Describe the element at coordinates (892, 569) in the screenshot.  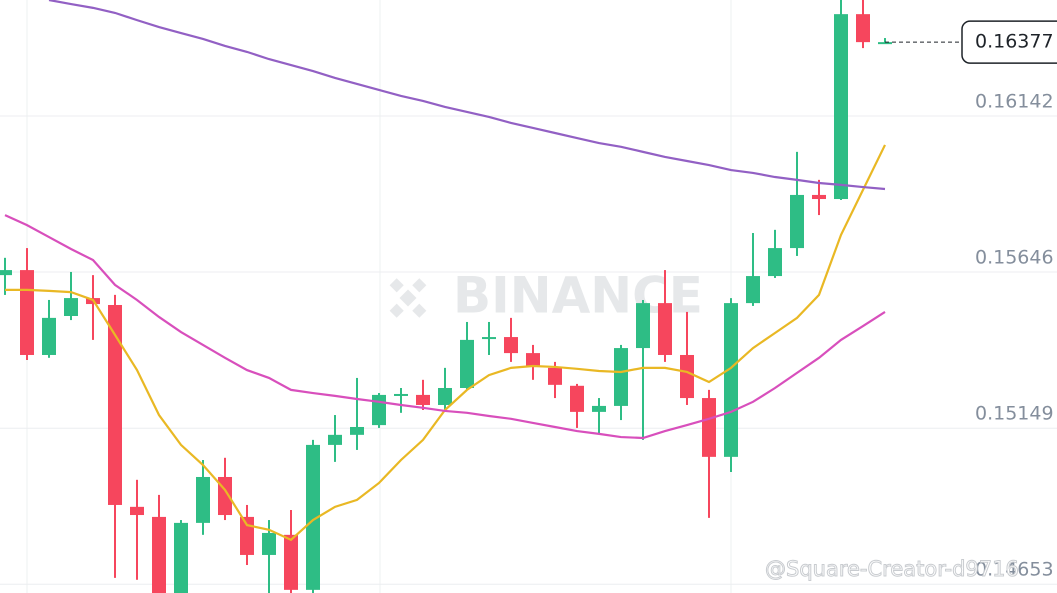
I see `credit: @Square-Creator-d9716` at that location.